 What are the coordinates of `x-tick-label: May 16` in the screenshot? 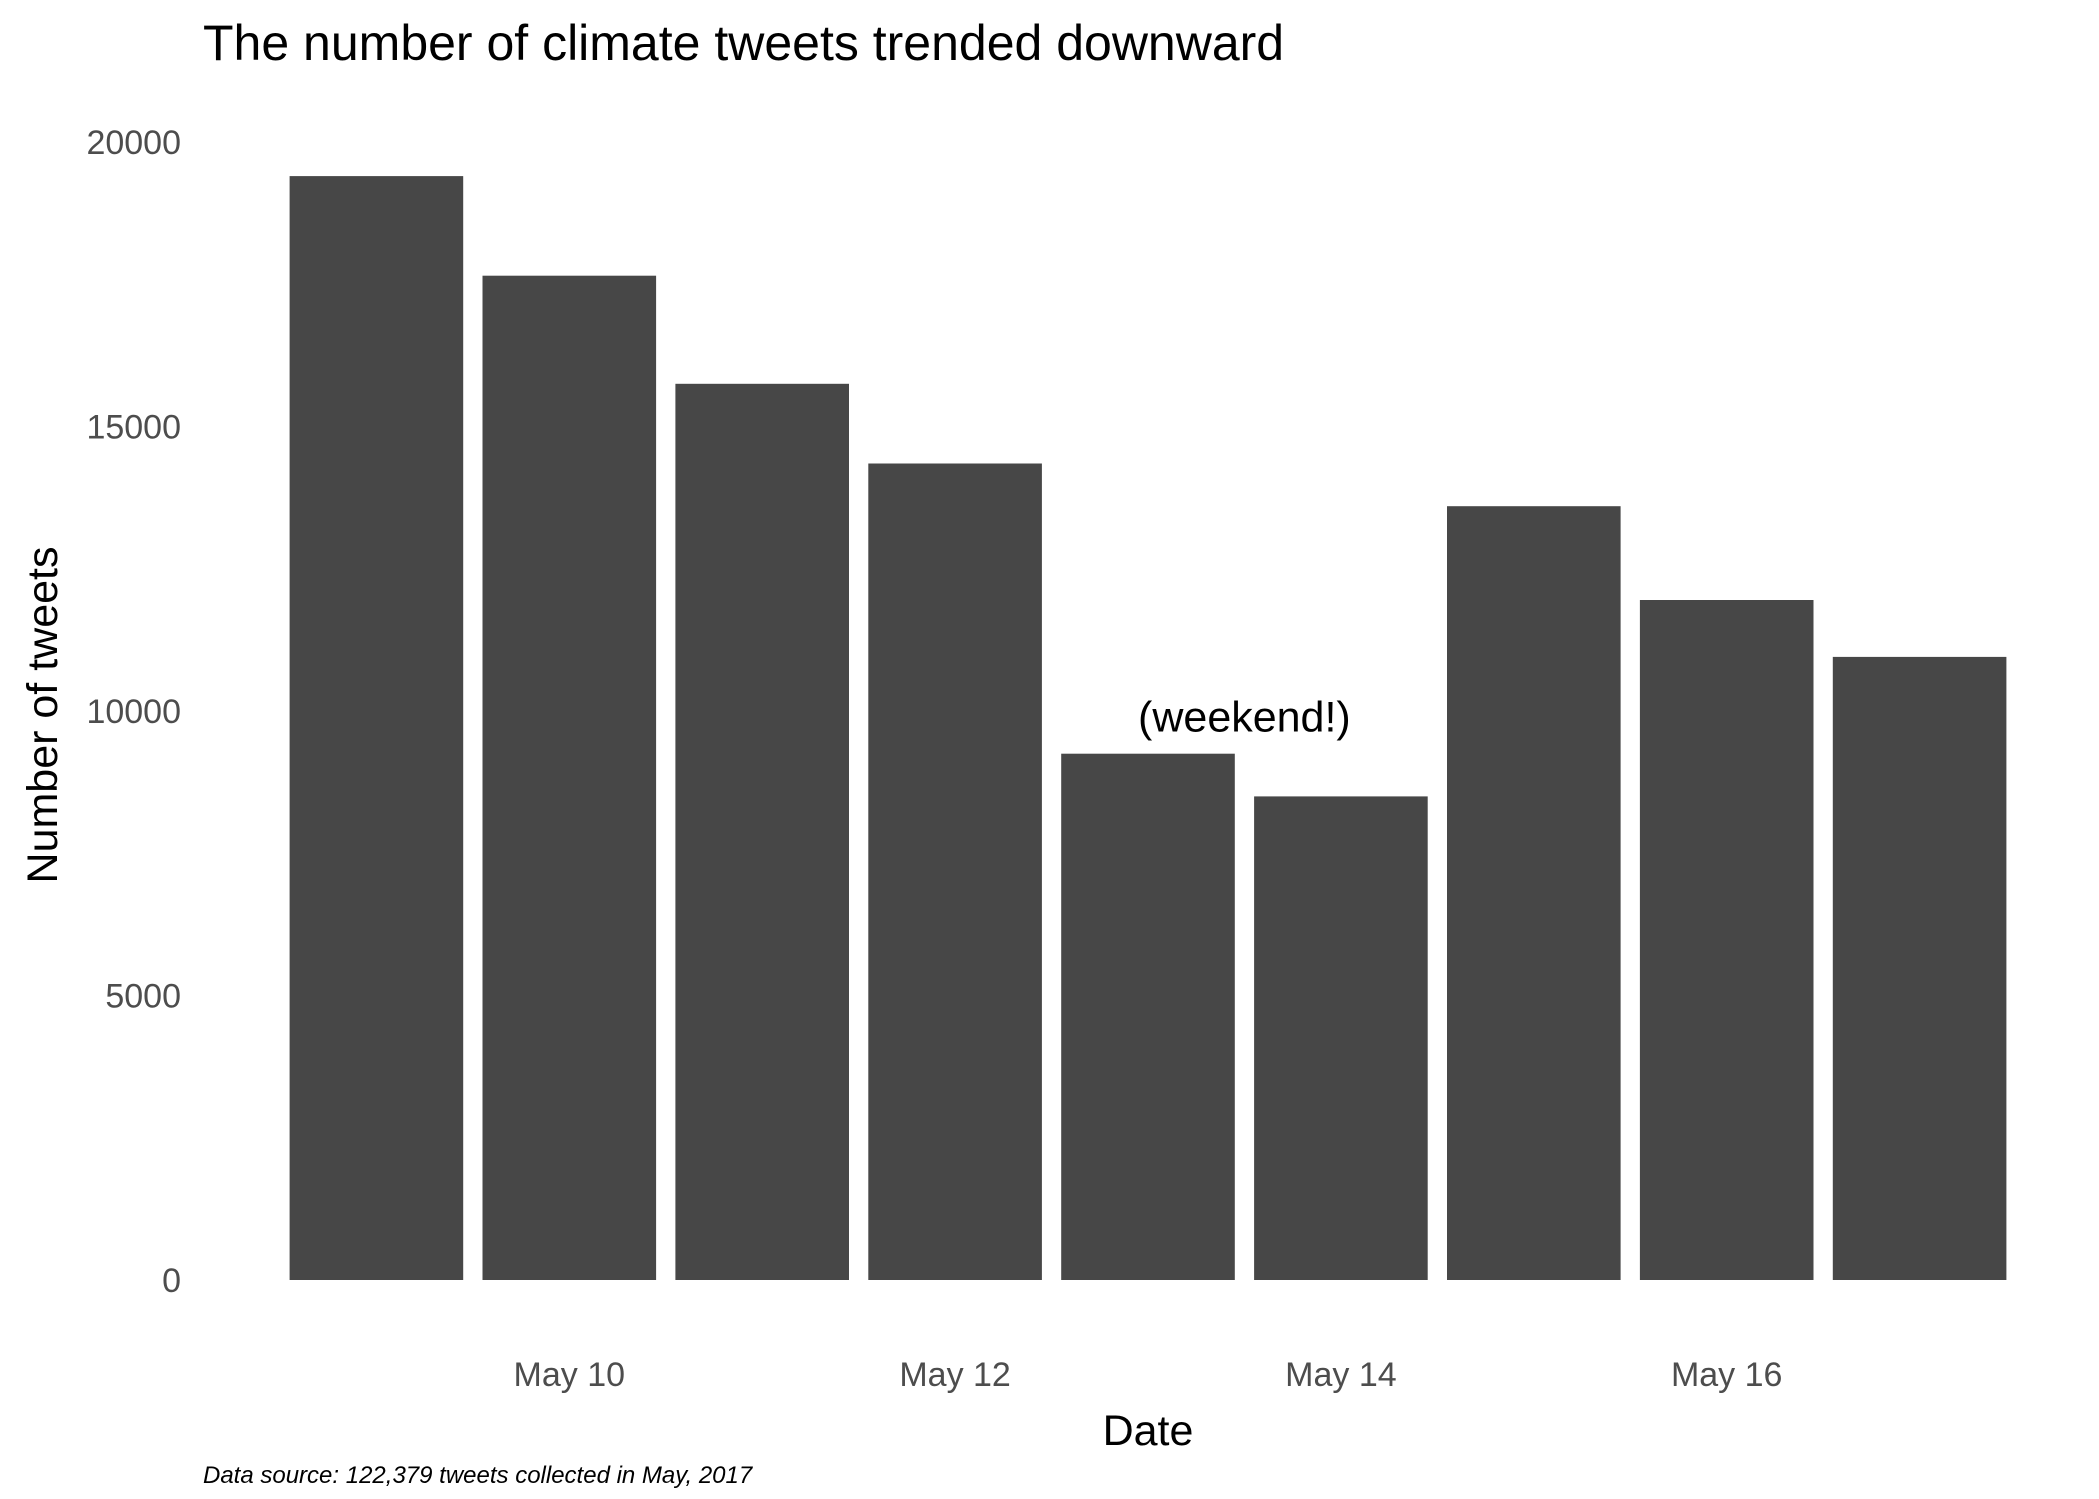 It's located at (1727, 1375).